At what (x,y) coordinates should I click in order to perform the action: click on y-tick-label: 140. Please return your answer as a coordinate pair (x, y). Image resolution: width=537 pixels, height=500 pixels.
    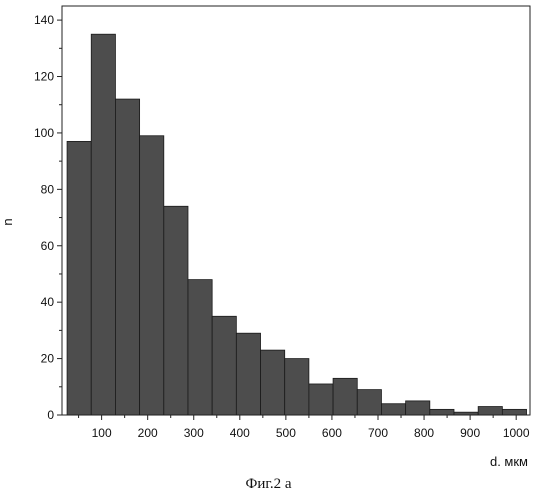
    Looking at the image, I should click on (44, 20).